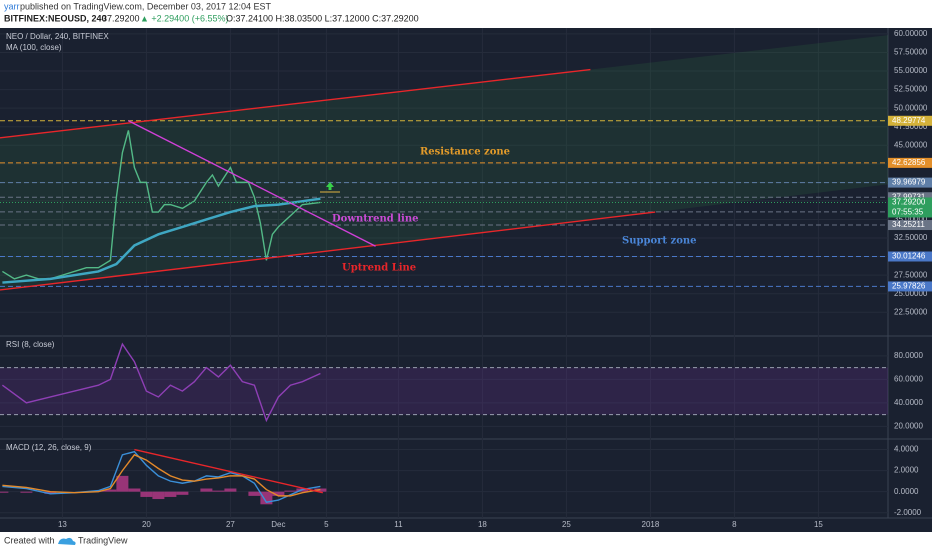  What do you see at coordinates (278, 524) in the screenshot?
I see `x-tick-label: Dec` at bounding box center [278, 524].